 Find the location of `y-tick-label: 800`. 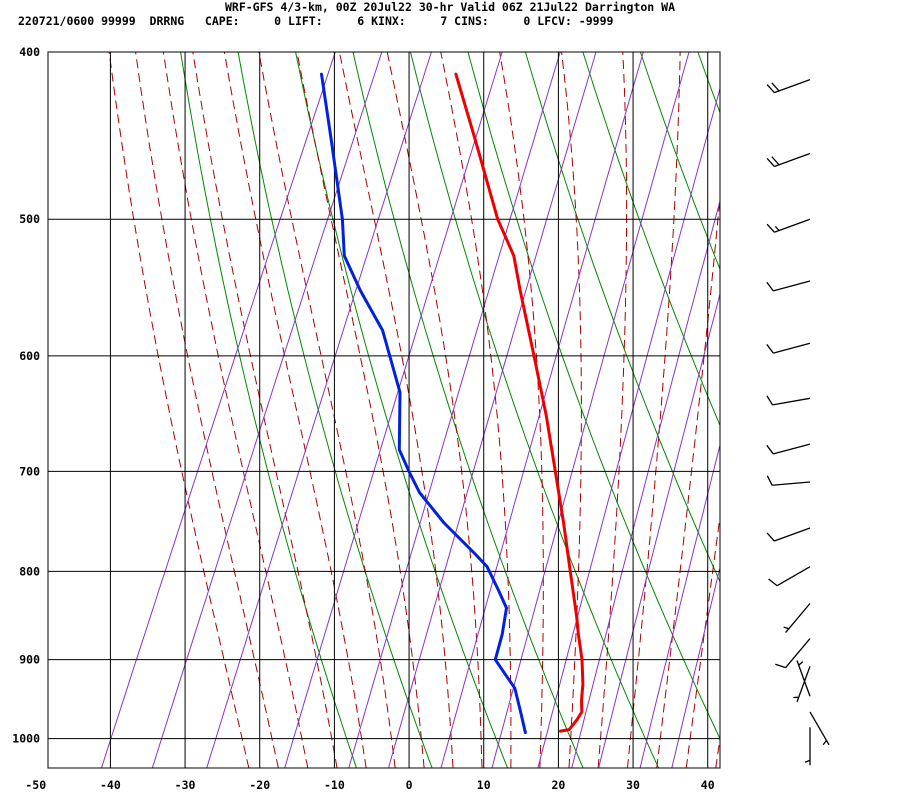

y-tick-label: 800 is located at coordinates (29, 571).